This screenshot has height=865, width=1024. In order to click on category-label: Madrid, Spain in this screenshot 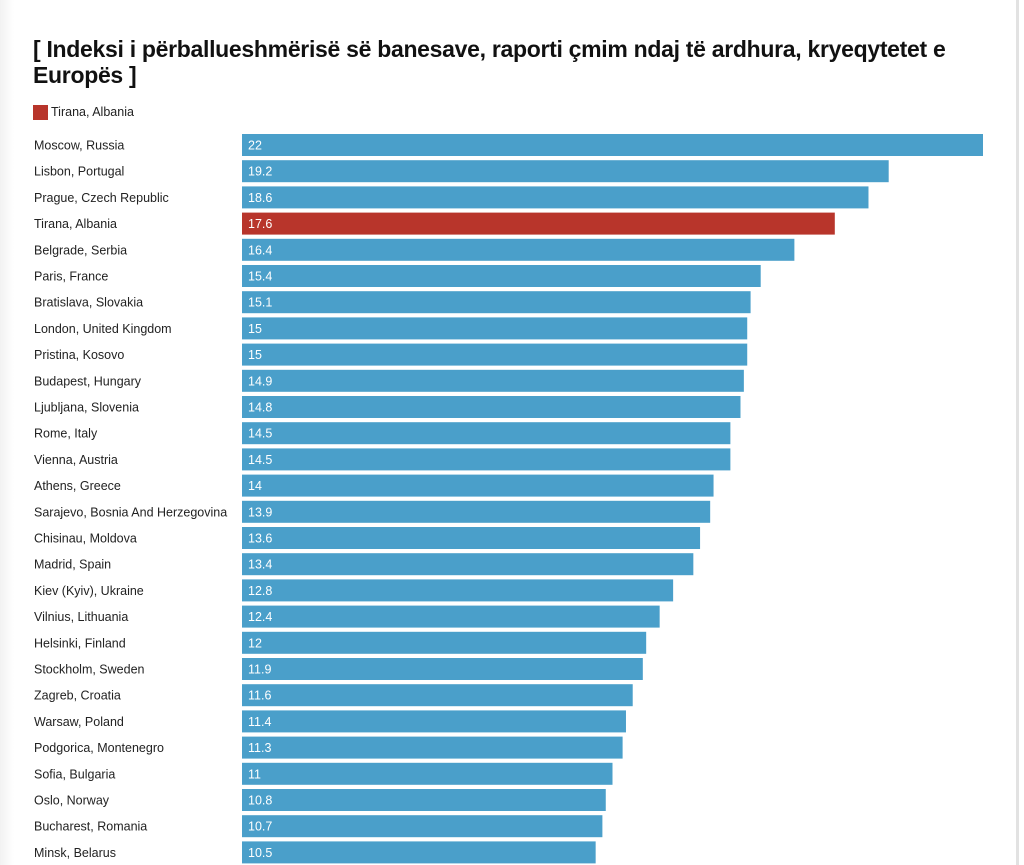, I will do `click(72, 565)`.